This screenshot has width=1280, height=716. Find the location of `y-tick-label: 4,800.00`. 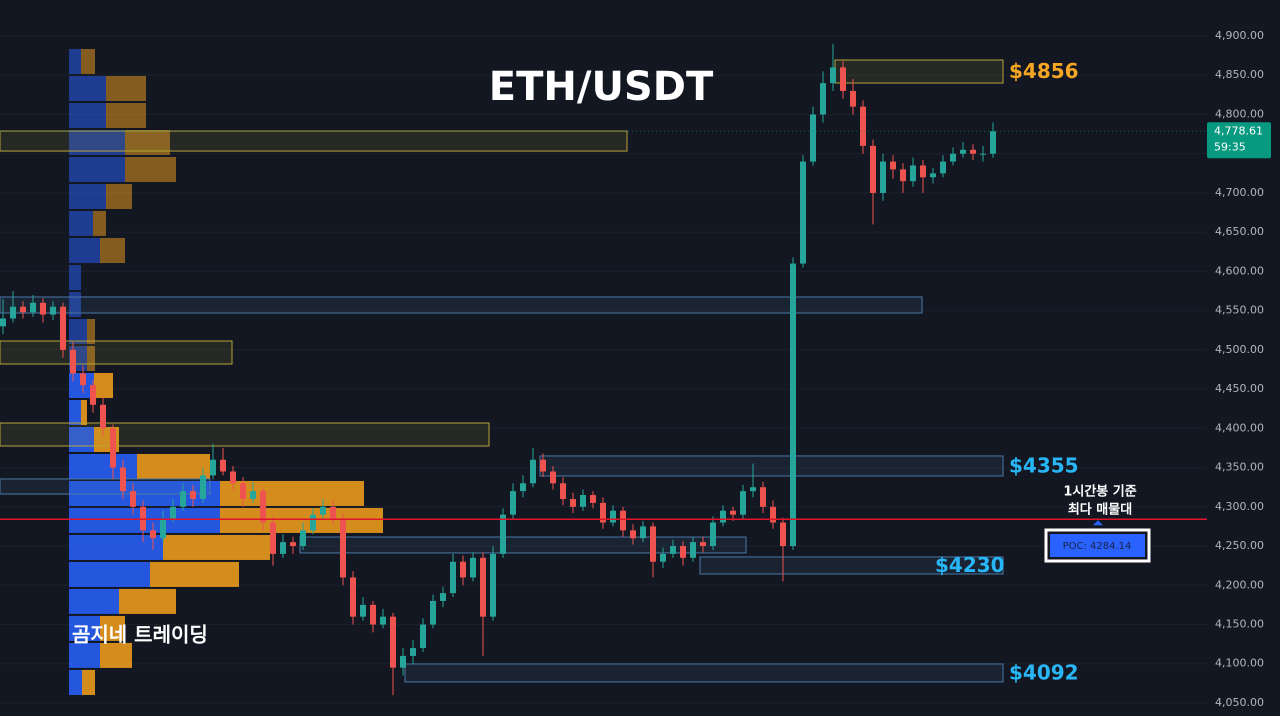

y-tick-label: 4,800.00 is located at coordinates (1239, 113).